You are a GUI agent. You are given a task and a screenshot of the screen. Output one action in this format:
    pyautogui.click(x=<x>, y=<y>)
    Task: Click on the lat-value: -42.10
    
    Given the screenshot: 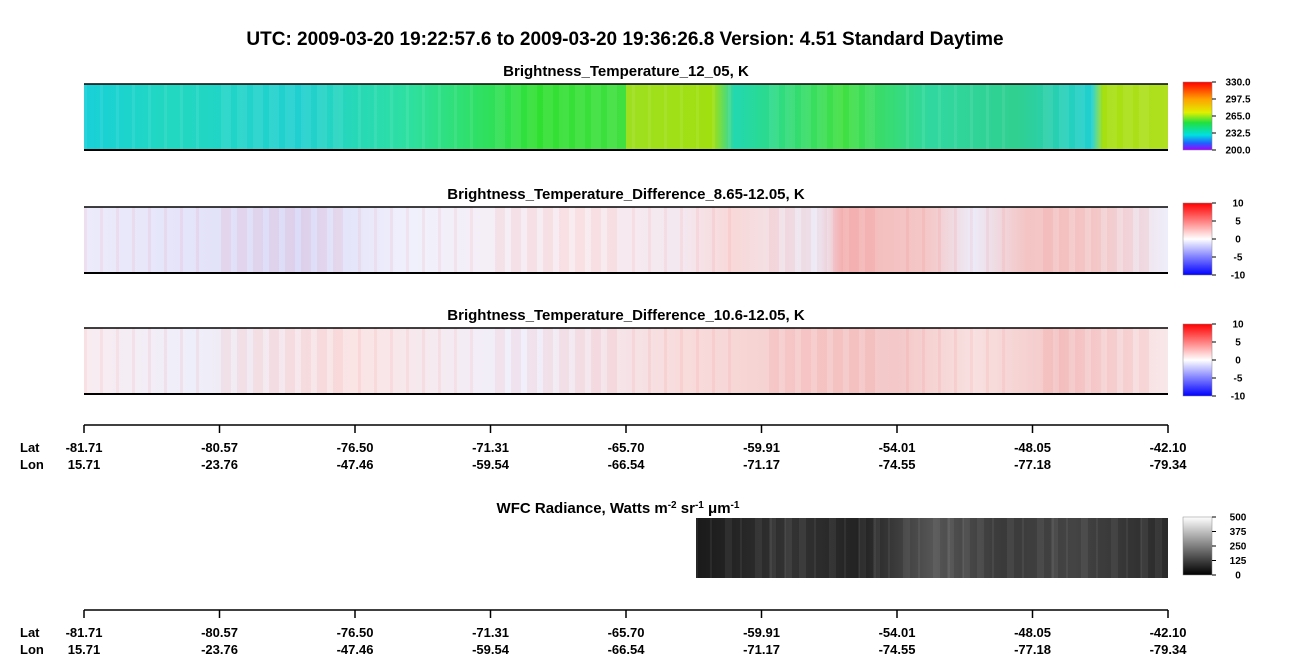 What is the action you would take?
    pyautogui.click(x=1168, y=632)
    